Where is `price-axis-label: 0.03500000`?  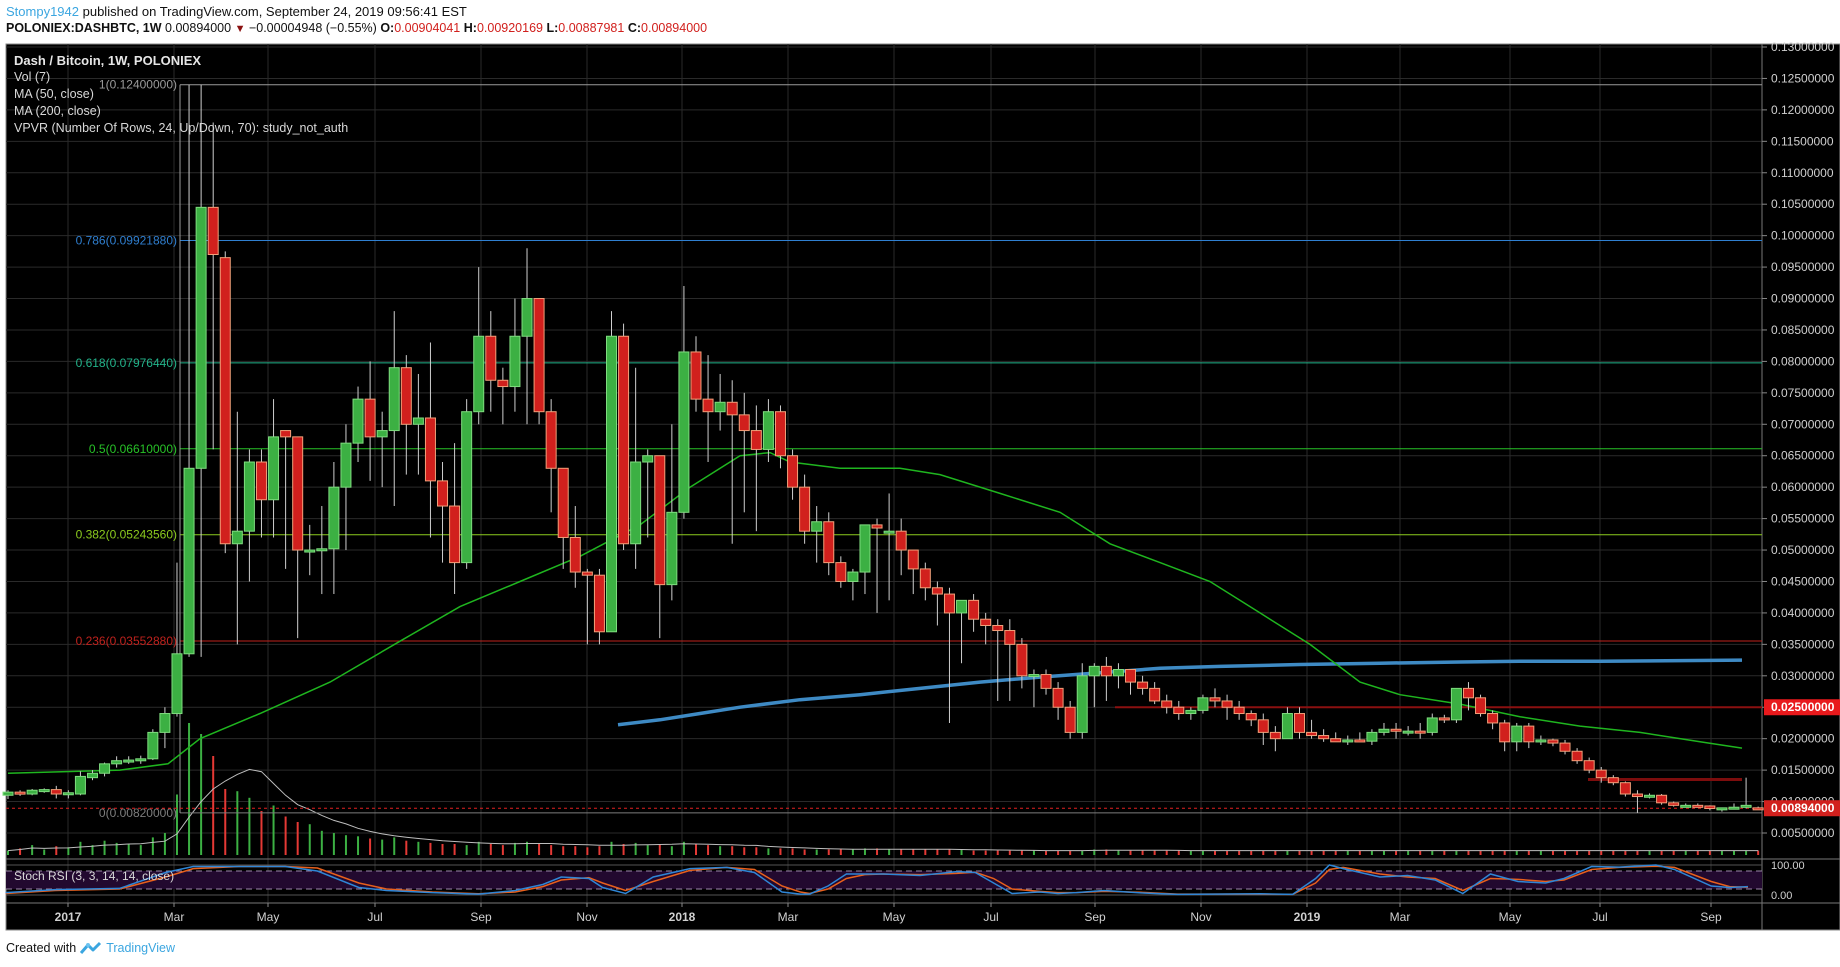
price-axis-label: 0.03500000 is located at coordinates (1803, 644).